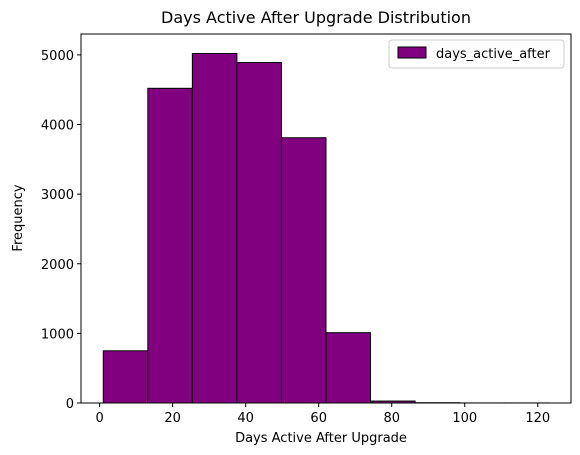 Image resolution: width=580 pixels, height=455 pixels. I want to click on legend-swatch, so click(412, 52).